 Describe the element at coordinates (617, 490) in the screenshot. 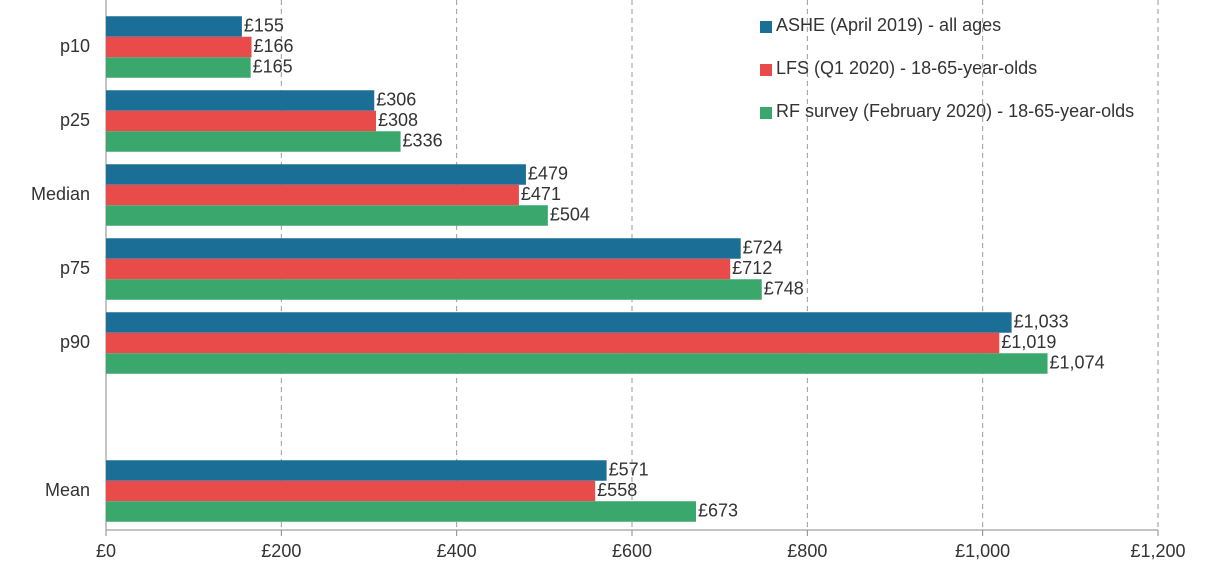

I see `value-label: £558` at that location.